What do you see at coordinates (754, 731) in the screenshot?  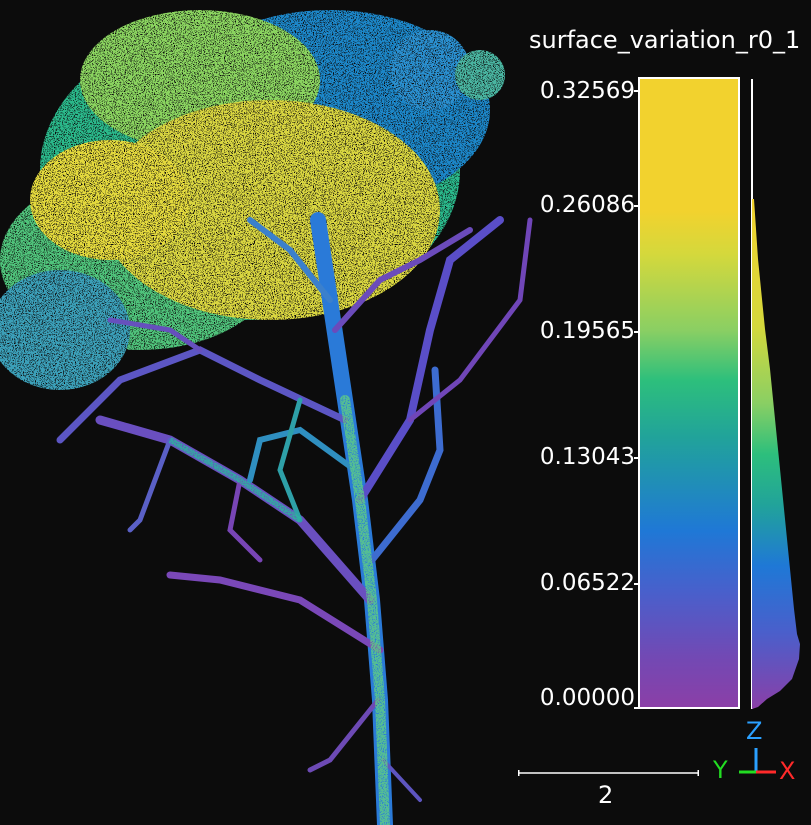 I see `axis-z-label: Z` at bounding box center [754, 731].